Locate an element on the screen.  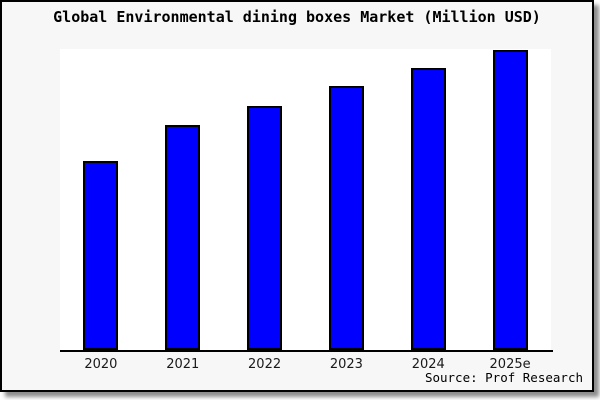
x-tick-label-2025e: 2025e is located at coordinates (510, 364).